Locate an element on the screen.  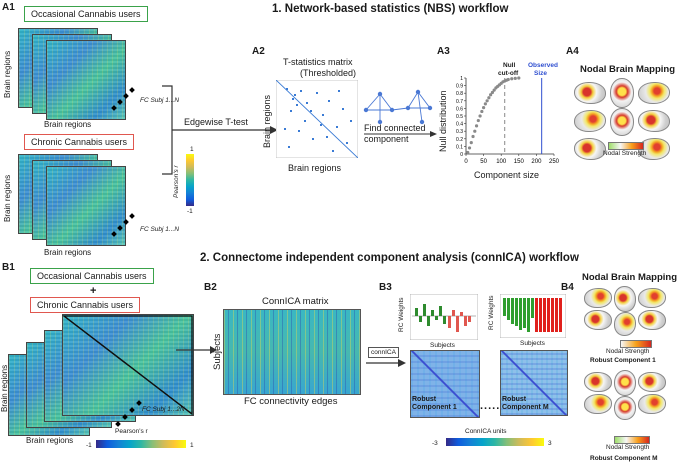
b1-triangle-selection is located at coordinates (127, 365).